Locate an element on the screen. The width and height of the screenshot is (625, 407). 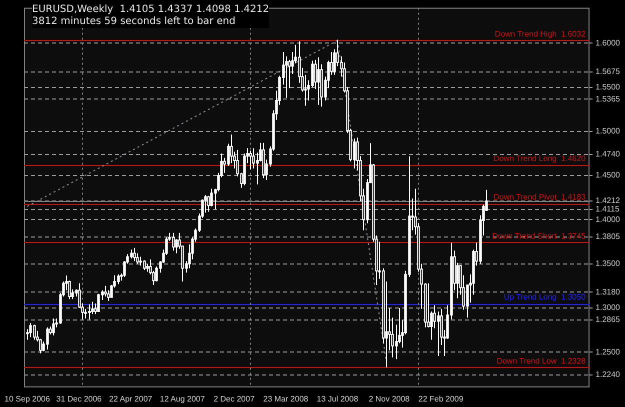
x-tick-label: 2 Nov 2008 is located at coordinates (389, 399).